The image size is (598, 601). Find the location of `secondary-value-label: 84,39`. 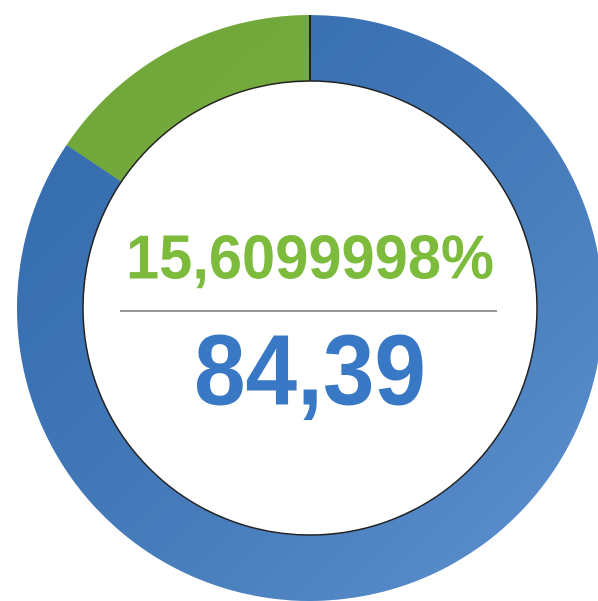

secondary-value-label: 84,39 is located at coordinates (310, 370).